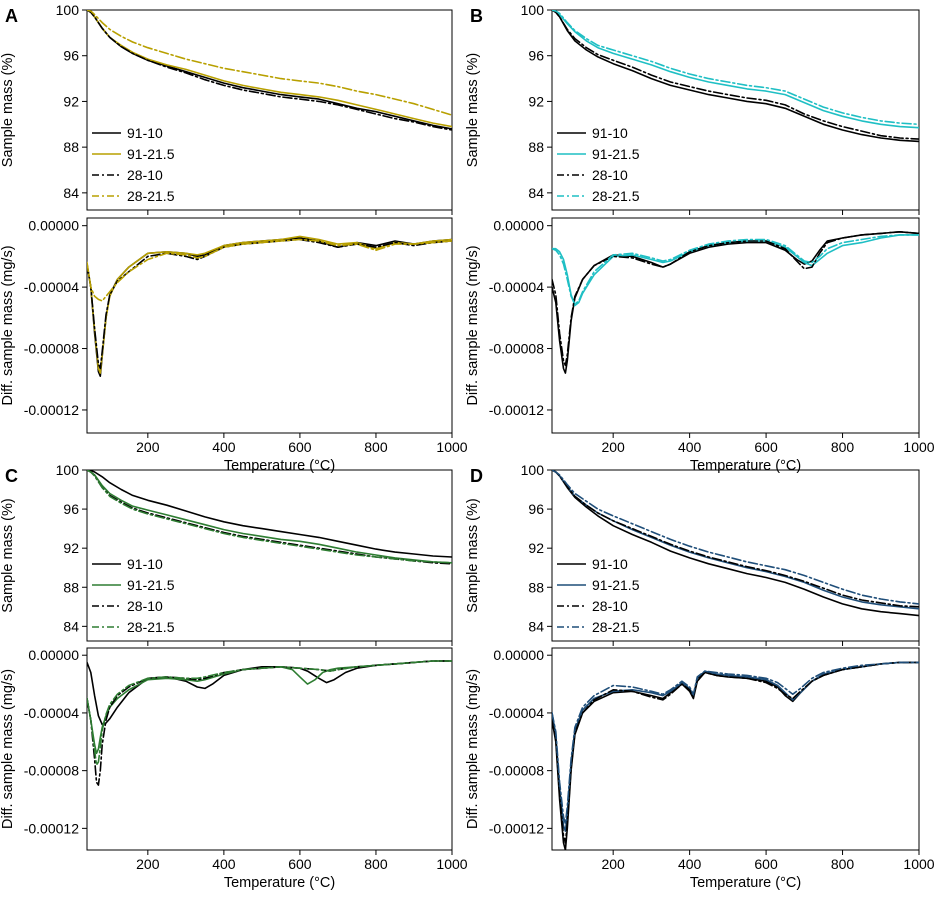 The image size is (941, 898). What do you see at coordinates (145, 175) in the screenshot?
I see `legend-label: 28-10` at bounding box center [145, 175].